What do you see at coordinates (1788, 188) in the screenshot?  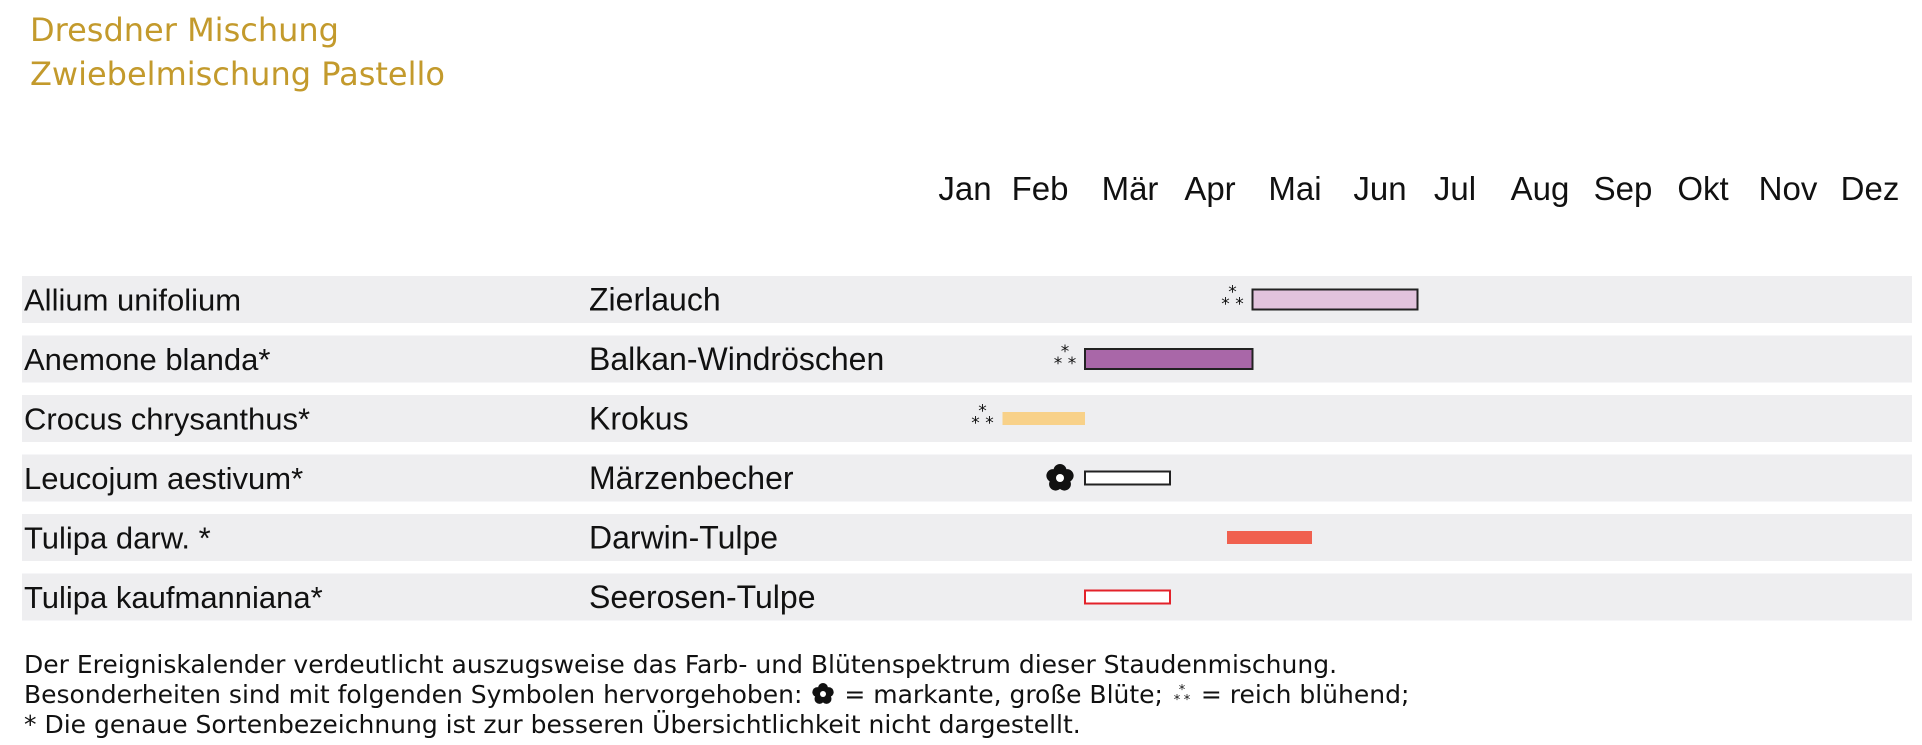 I see `month-label-11: Nov` at bounding box center [1788, 188].